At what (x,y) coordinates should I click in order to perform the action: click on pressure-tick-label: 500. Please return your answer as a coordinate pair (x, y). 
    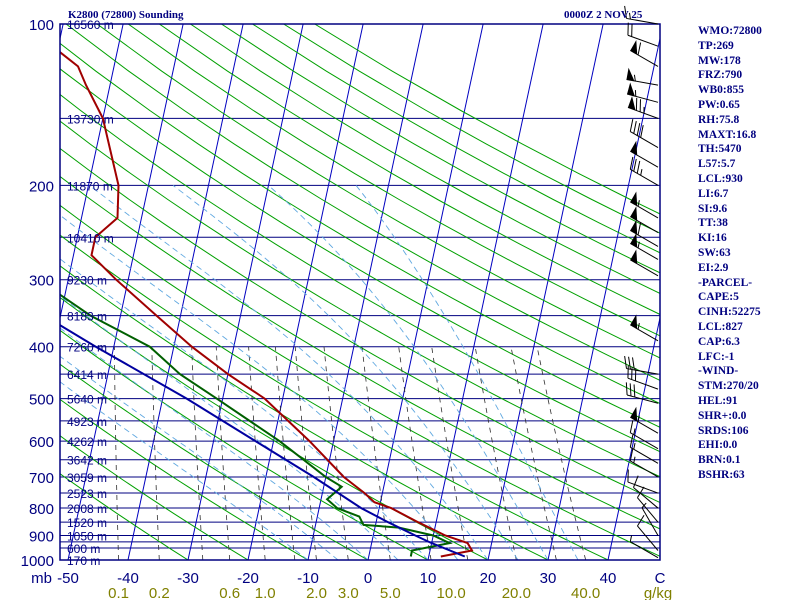
    Looking at the image, I should click on (41, 400).